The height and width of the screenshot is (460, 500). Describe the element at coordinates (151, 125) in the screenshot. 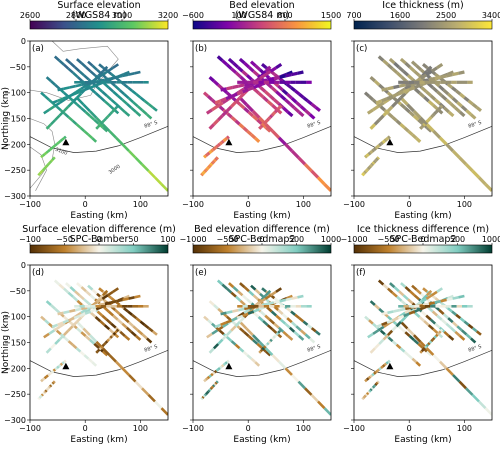

I see `contour-label-88s: 88° S` at that location.